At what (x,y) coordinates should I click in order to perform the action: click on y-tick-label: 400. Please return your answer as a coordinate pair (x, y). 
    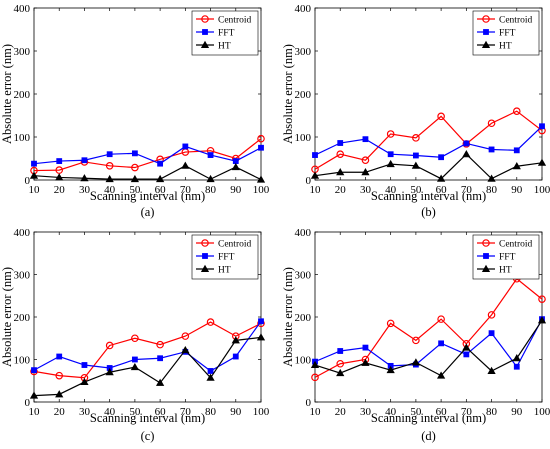
    Looking at the image, I should click on (22, 233).